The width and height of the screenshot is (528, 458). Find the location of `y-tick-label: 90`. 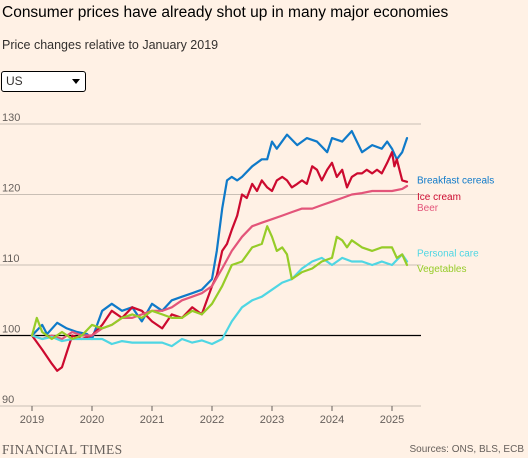

y-tick-label: 90 is located at coordinates (8, 400).